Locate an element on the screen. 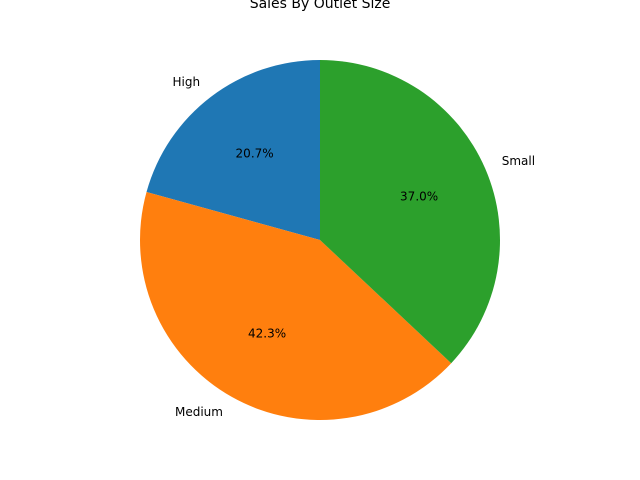 The width and height of the screenshot is (640, 480). chart-title: Sales By Outlet Size is located at coordinates (320, 6).